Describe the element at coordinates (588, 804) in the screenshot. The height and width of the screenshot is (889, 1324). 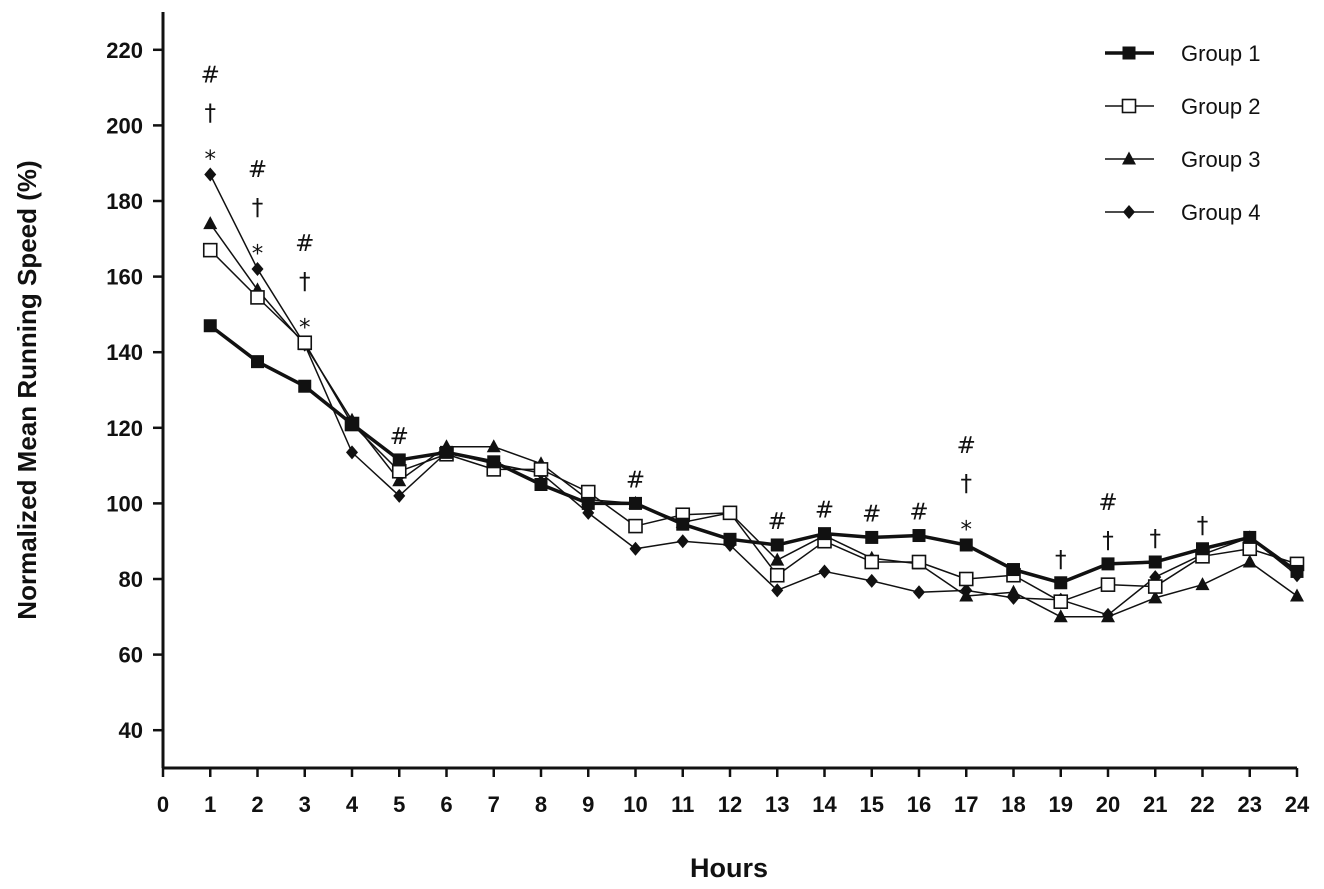
I see `x-tick-label: 9` at that location.